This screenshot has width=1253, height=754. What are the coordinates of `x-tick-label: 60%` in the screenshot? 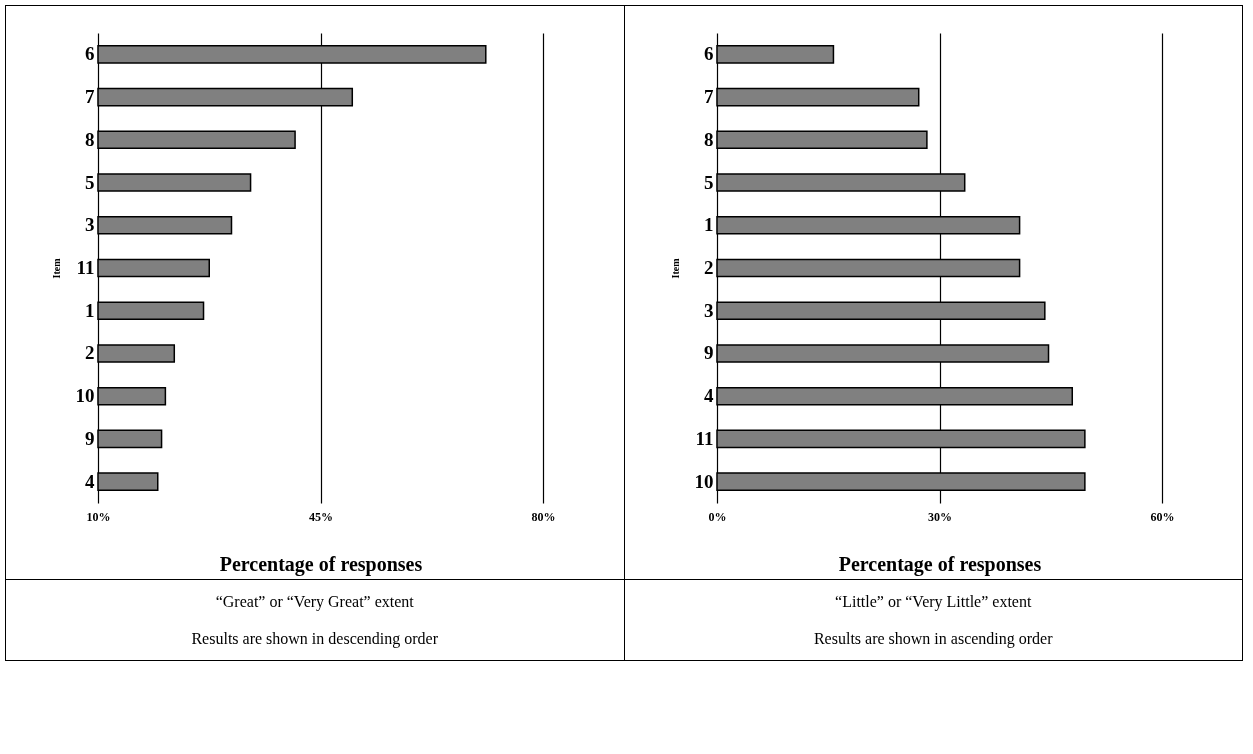 It's located at (1162, 516).